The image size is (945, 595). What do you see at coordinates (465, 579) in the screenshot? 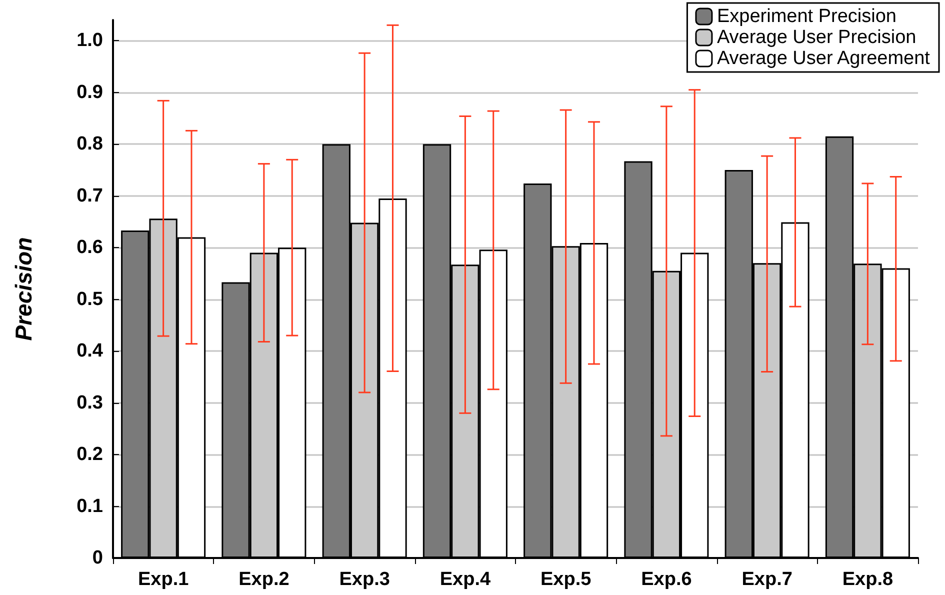
I see `x-tick-label: Exp.4` at bounding box center [465, 579].